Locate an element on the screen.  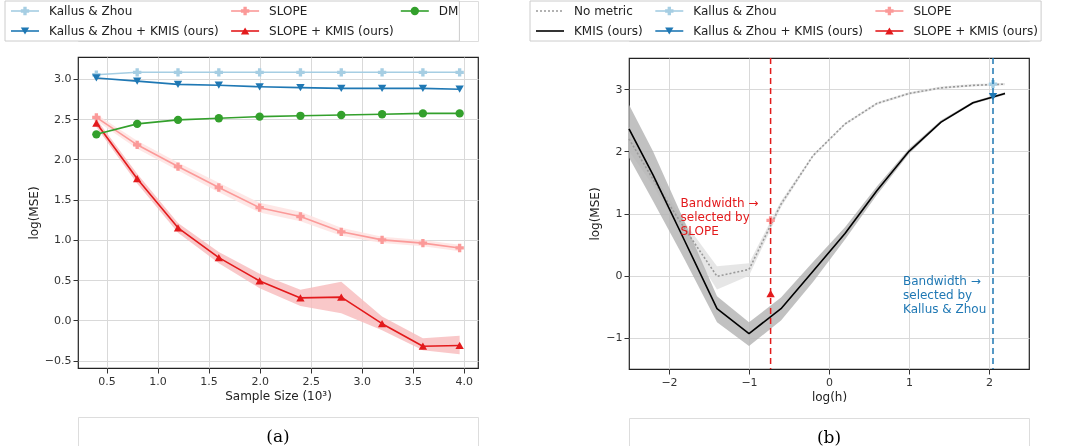
ref-line-label: Bandwidth → selected by Kallus & Zhou is located at coordinates (945, 294).